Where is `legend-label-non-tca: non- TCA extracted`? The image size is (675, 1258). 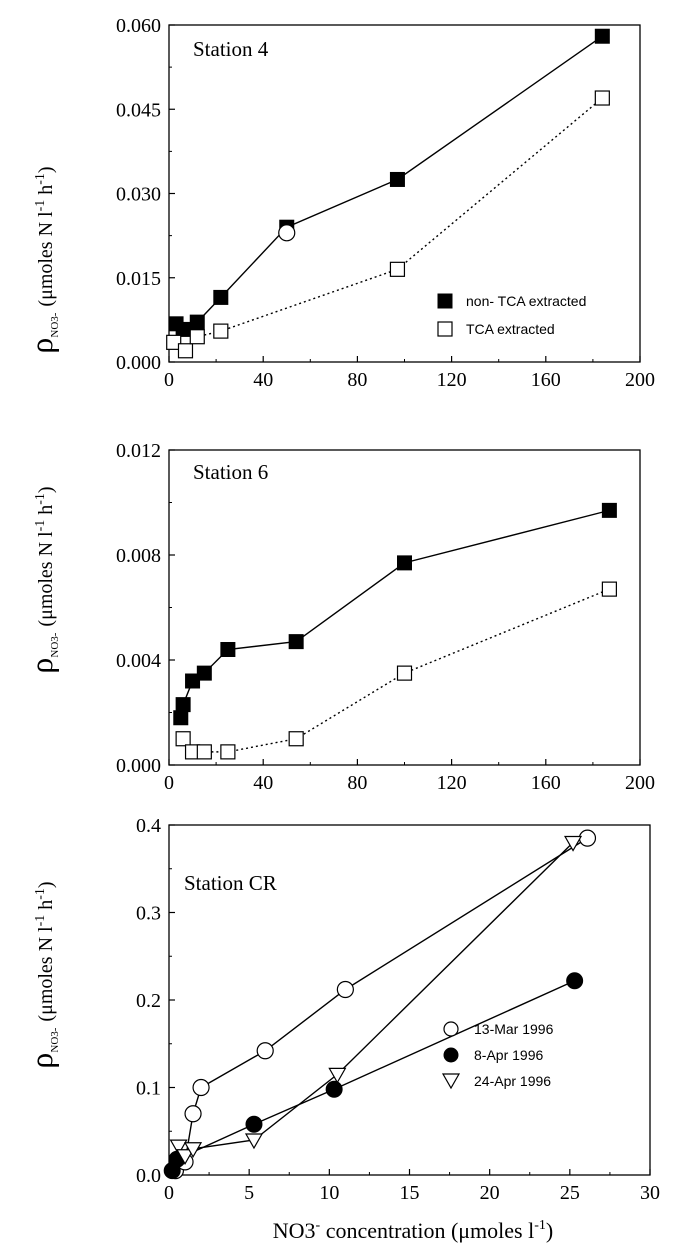
legend-label-non-tca: non- TCA extracted is located at coordinates (526, 301).